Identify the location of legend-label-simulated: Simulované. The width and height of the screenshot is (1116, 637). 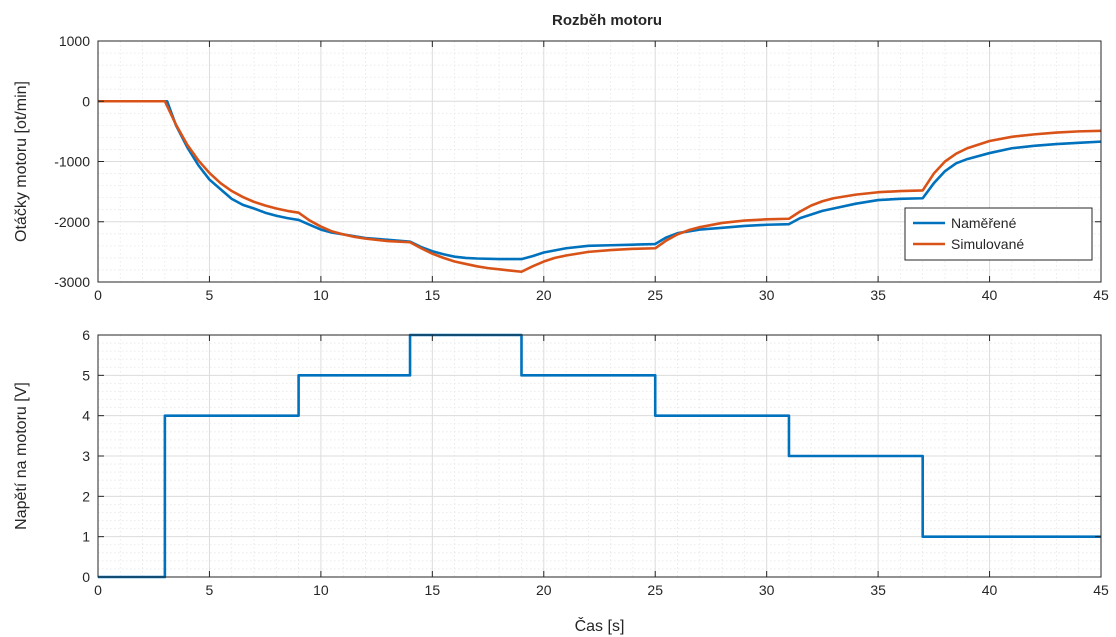
(987, 244).